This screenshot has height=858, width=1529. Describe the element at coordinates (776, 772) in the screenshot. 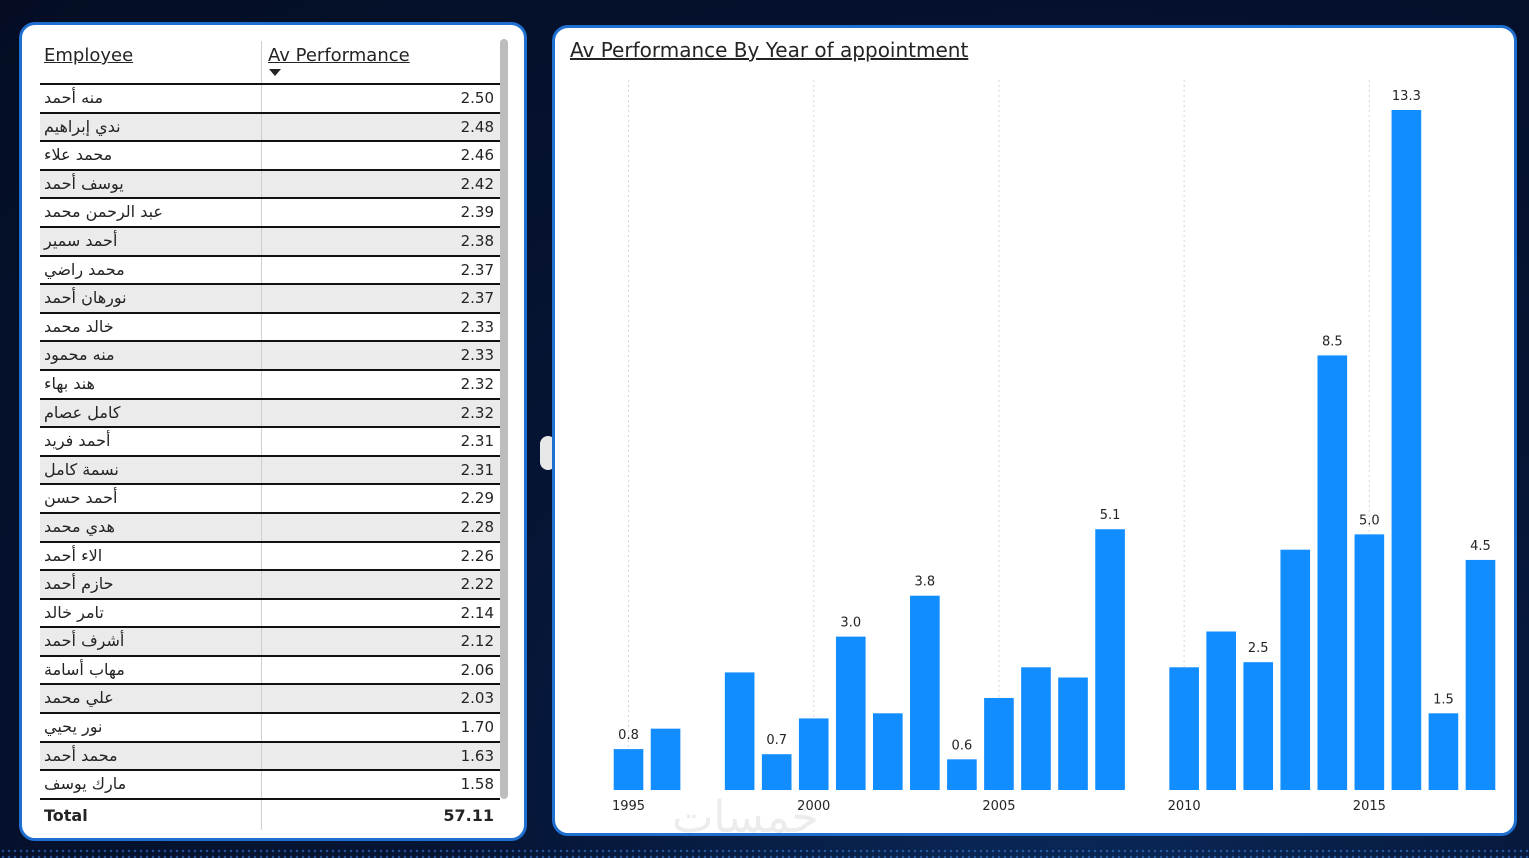

I see `bar-1999` at that location.